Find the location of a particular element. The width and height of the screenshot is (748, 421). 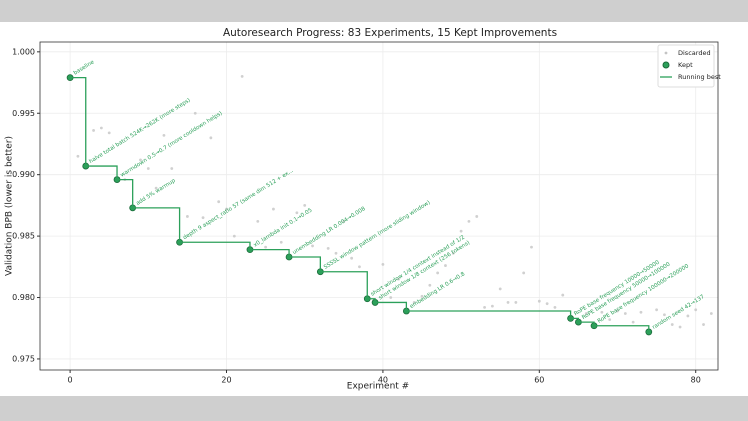

kept-annotation: baseline is located at coordinates (84, 68).